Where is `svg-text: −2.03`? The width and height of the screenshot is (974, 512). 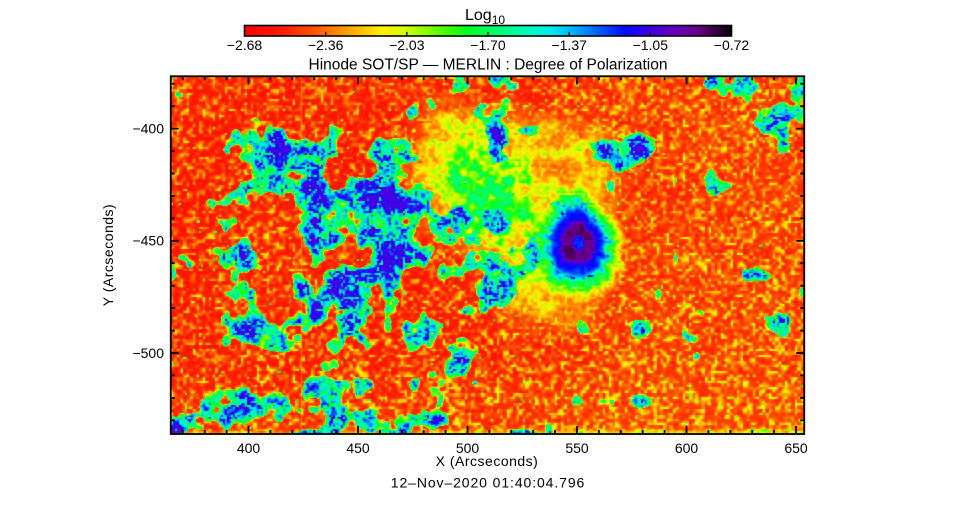 svg-text: −2.03 is located at coordinates (407, 45).